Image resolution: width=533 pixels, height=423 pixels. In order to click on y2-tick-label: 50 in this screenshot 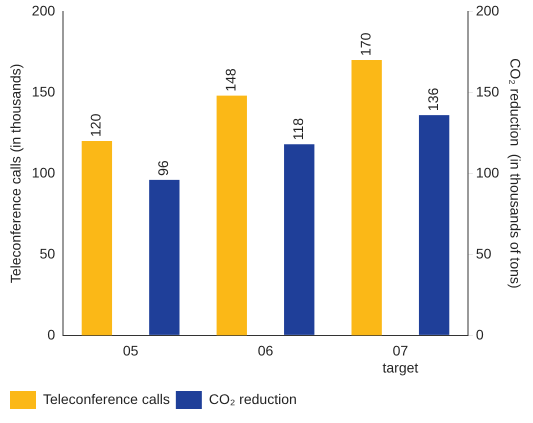, I will do `click(484, 253)`.